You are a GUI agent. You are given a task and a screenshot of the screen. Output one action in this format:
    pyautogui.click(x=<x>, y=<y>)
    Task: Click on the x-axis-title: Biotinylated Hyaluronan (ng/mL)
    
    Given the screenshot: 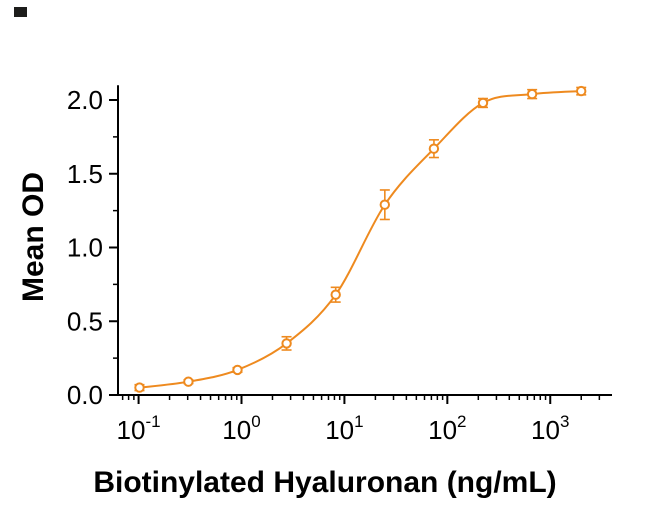 What is the action you would take?
    pyautogui.click(x=325, y=482)
    